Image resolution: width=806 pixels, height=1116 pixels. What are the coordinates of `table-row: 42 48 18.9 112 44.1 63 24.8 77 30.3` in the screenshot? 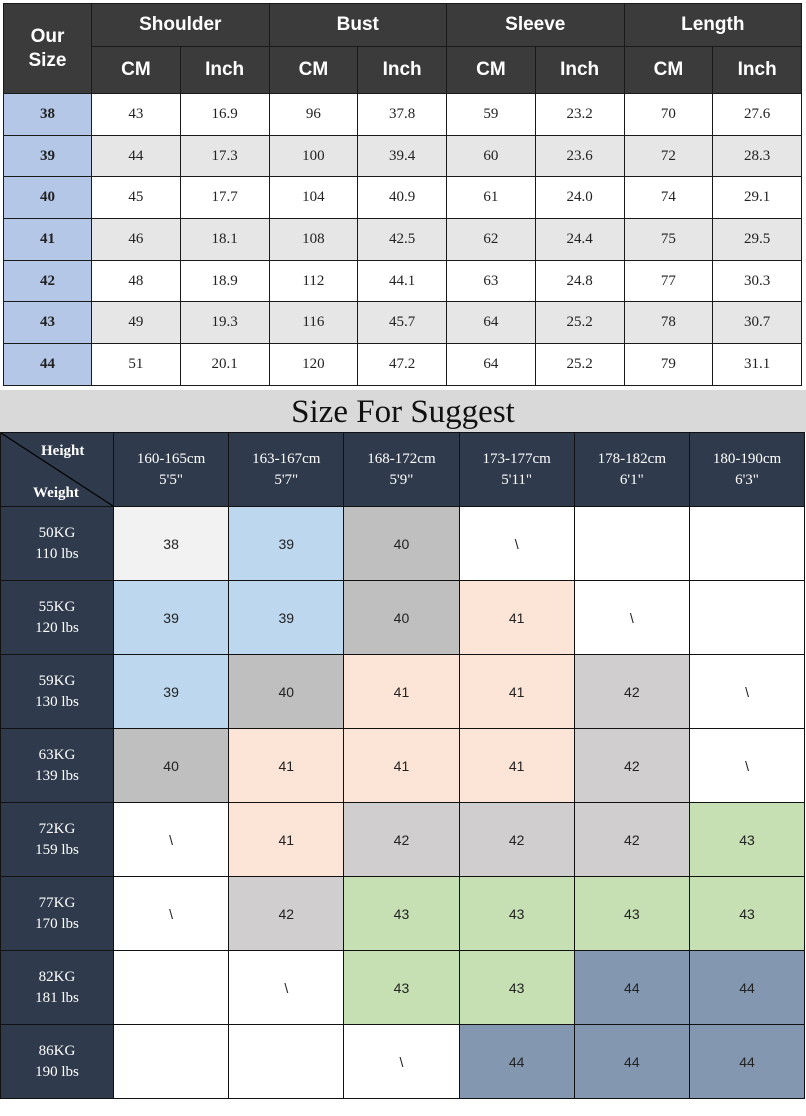 It's located at (403, 281).